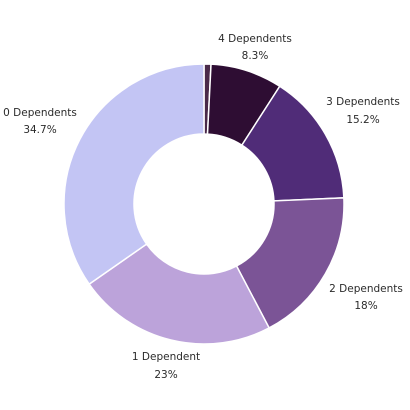 This screenshot has height=410, width=410. What do you see at coordinates (165, 375) in the screenshot?
I see `pct-label-1-dependent: 23%` at bounding box center [165, 375].